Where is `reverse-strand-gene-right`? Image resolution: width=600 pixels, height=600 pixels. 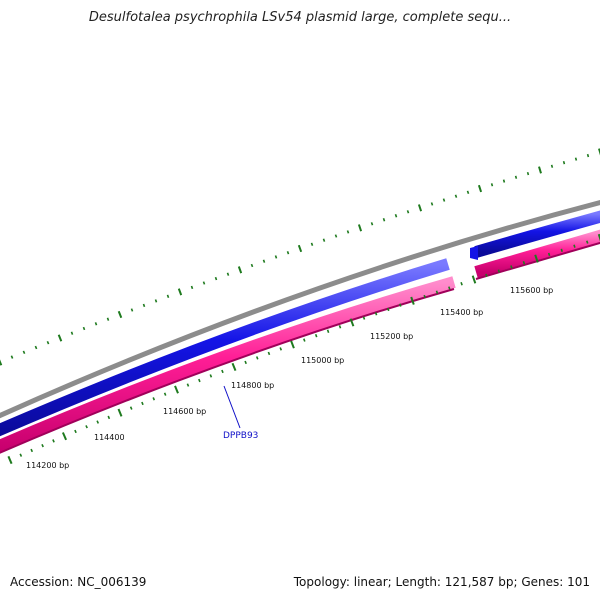 reverse-strand-gene-right is located at coordinates (537, 253).